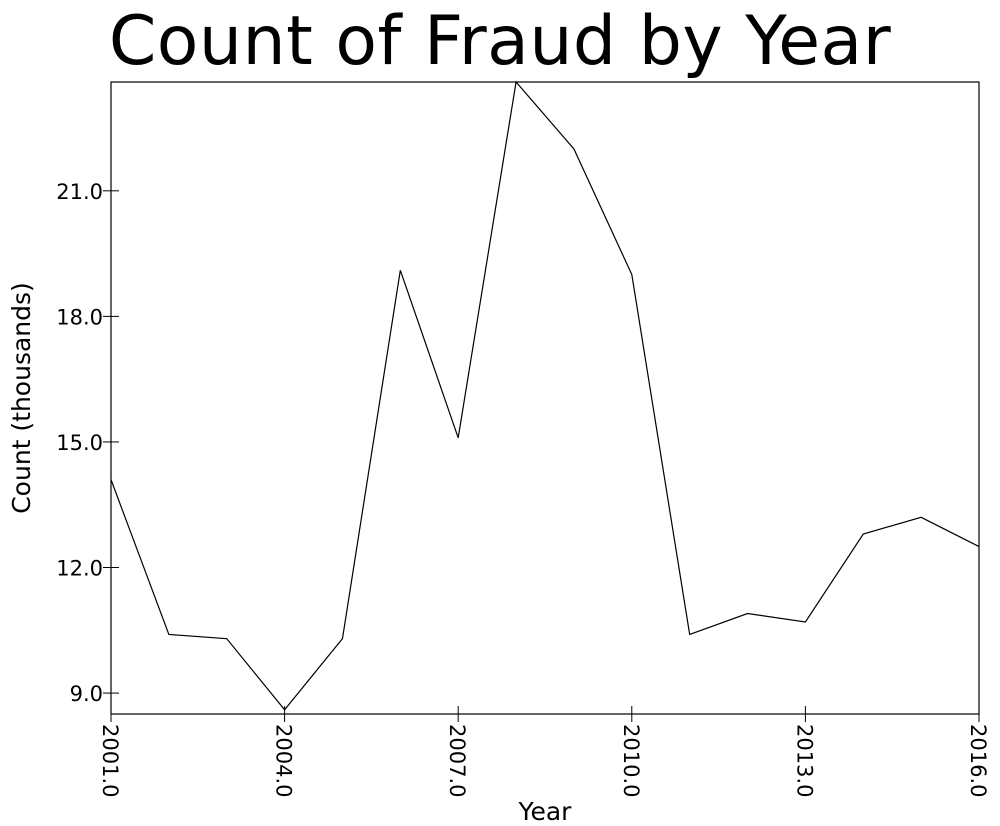  What do you see at coordinates (79, 443) in the screenshot?
I see `y-tick-label: 15.0` at bounding box center [79, 443].